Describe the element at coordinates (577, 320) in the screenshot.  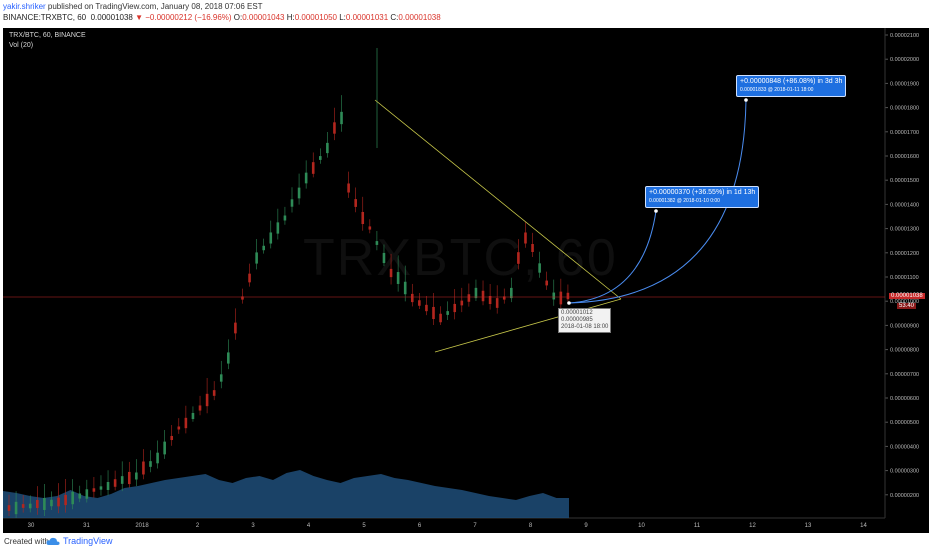
I see `tooltip-price-b: 0.00000985` at that location.